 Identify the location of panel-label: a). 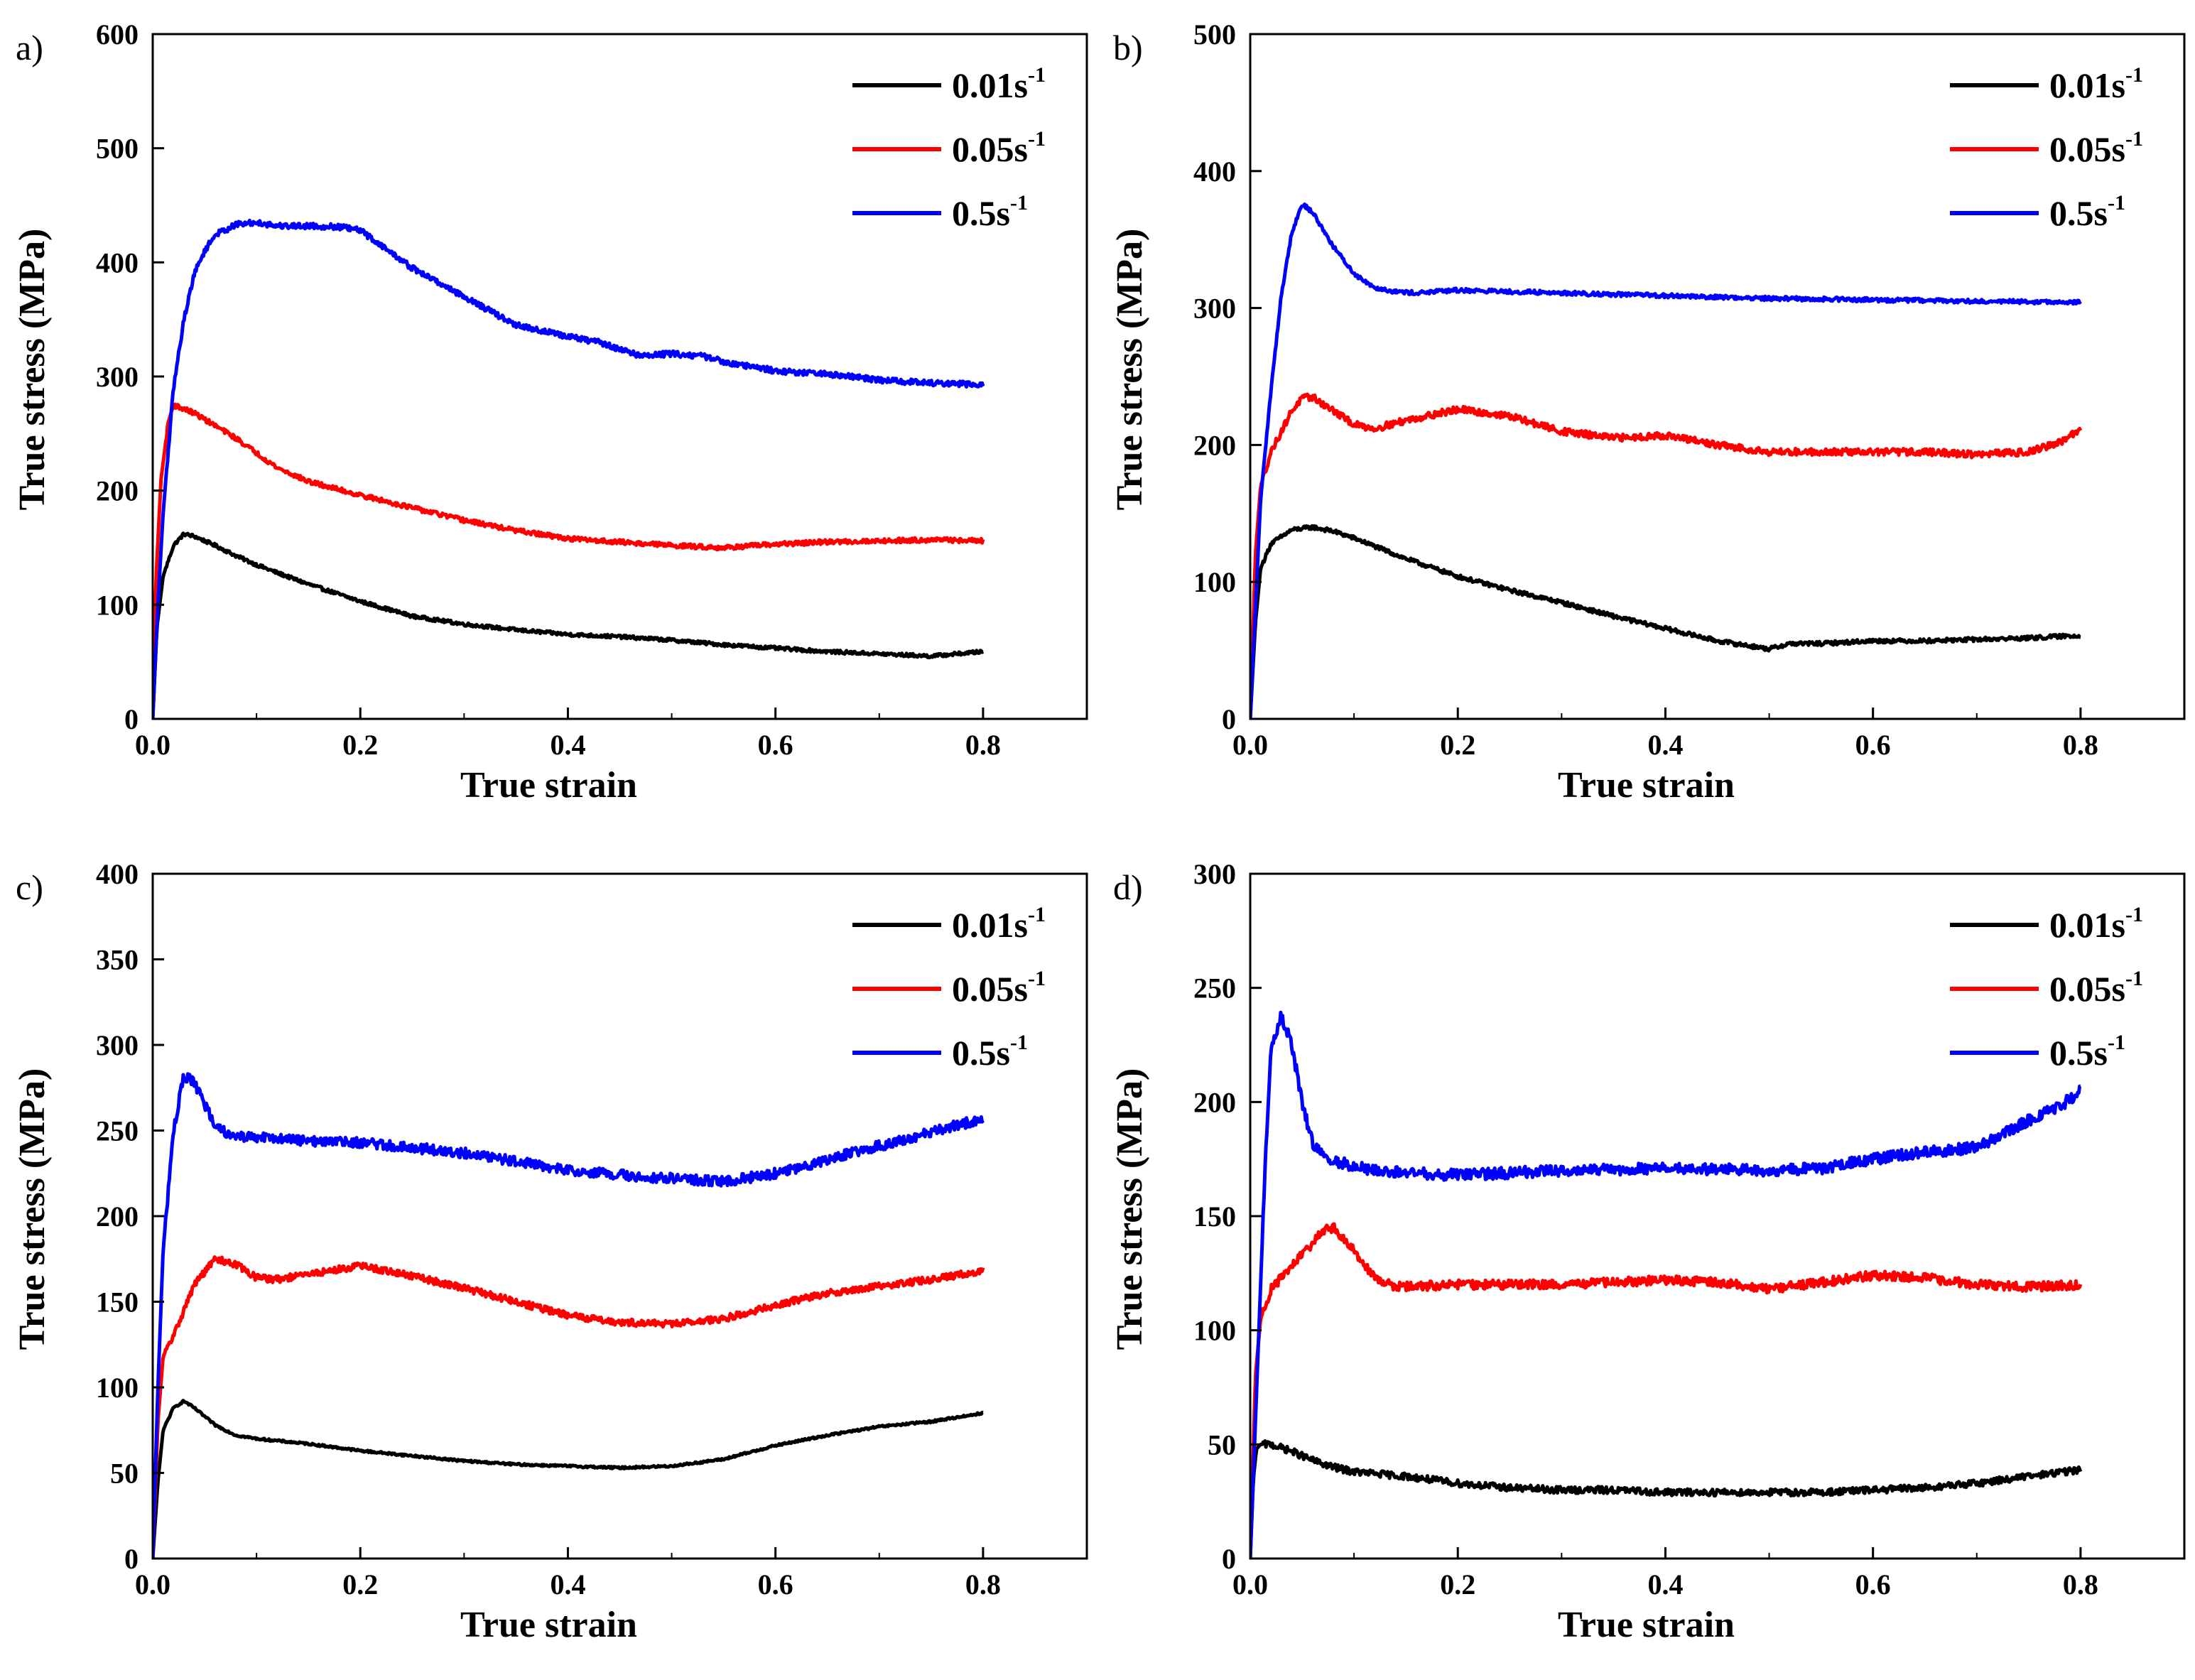
(29, 48).